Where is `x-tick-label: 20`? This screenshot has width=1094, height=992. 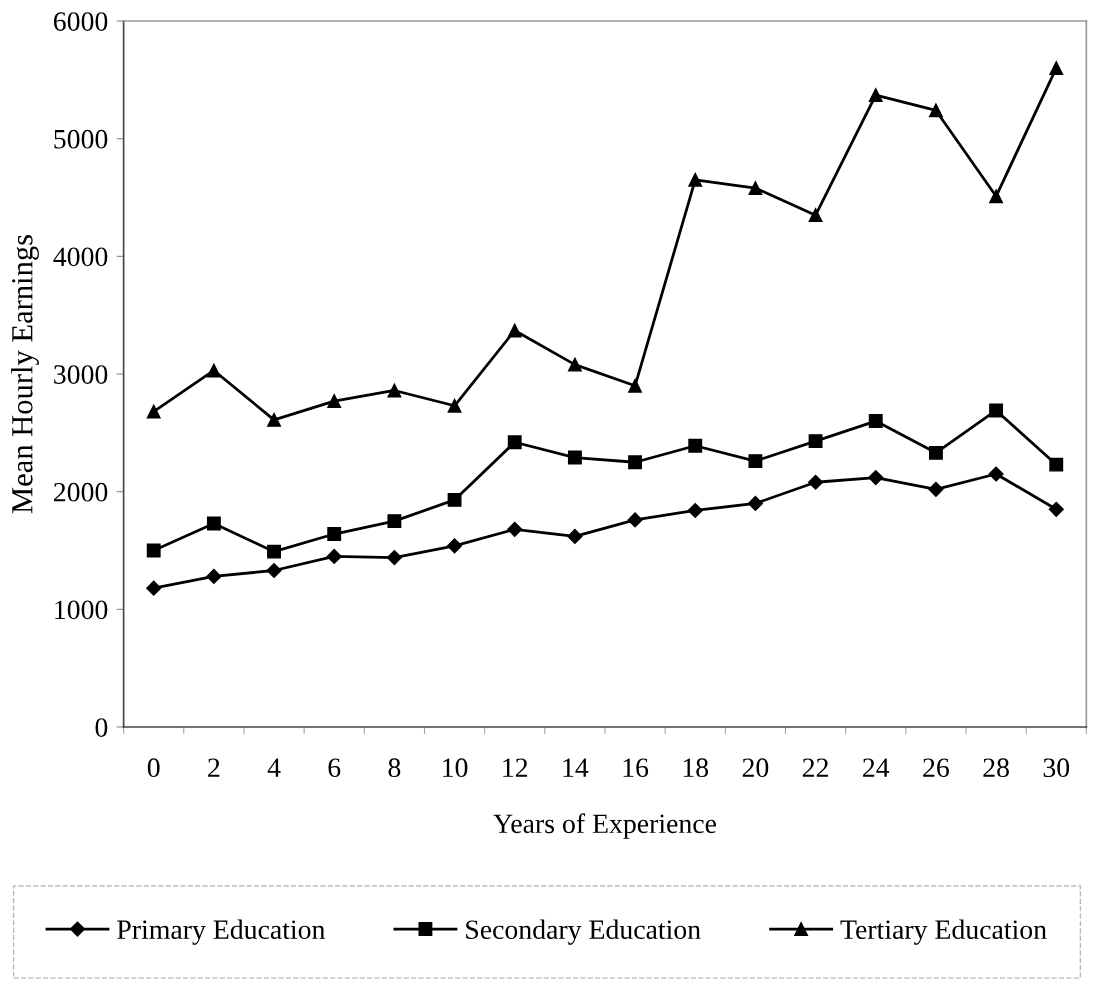 x-tick-label: 20 is located at coordinates (755, 768).